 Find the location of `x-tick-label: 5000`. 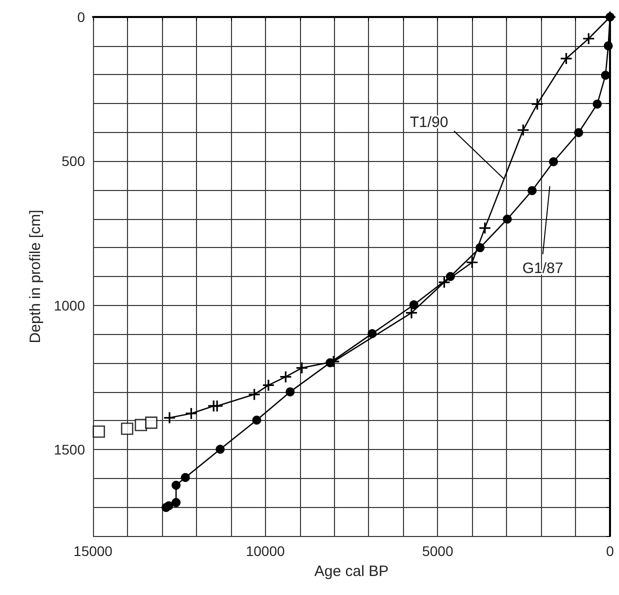

x-tick-label: 5000 is located at coordinates (438, 551).